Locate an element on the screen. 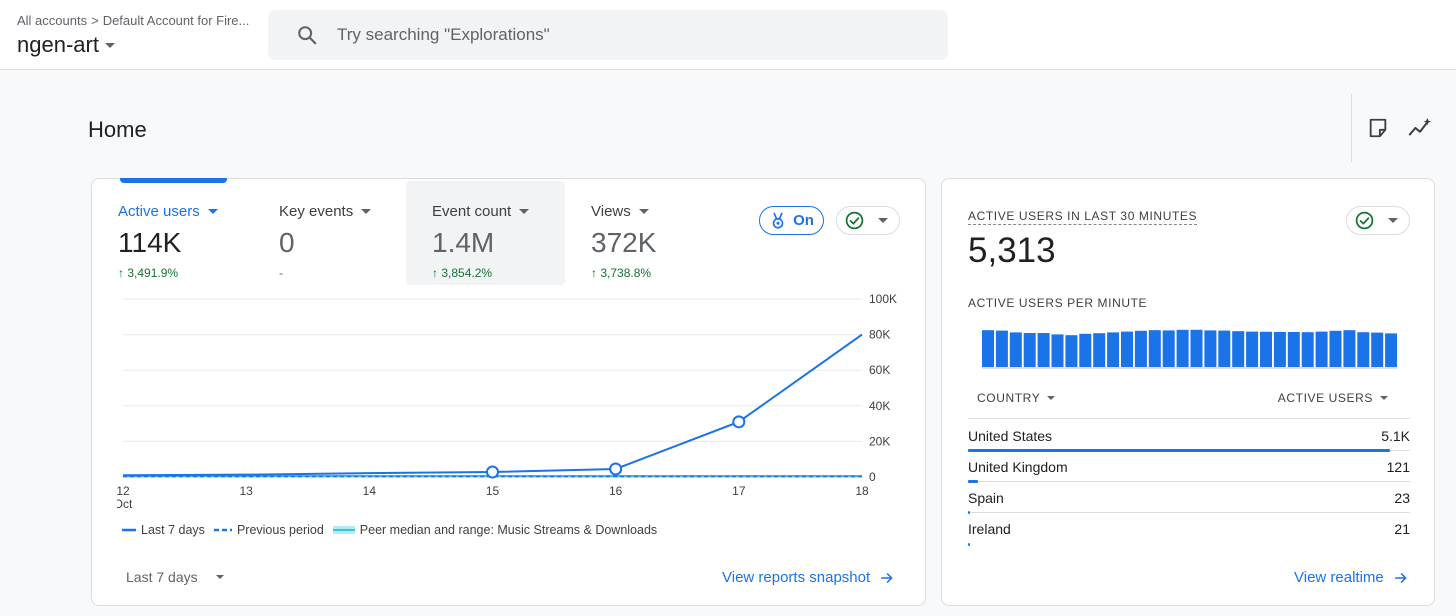  legend-swatch-peer is located at coordinates (343, 530).